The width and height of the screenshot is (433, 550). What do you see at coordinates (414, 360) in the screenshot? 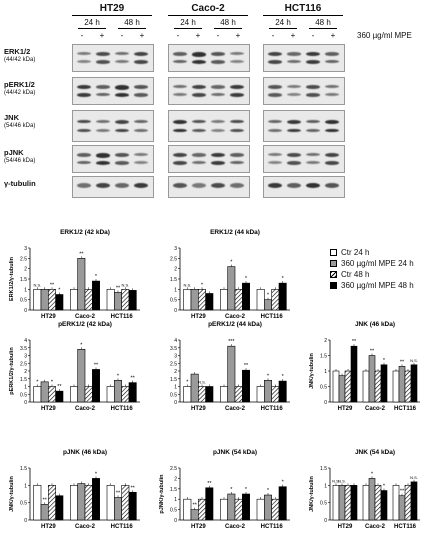
I see `significance-label: N.S.` at bounding box center [414, 360].